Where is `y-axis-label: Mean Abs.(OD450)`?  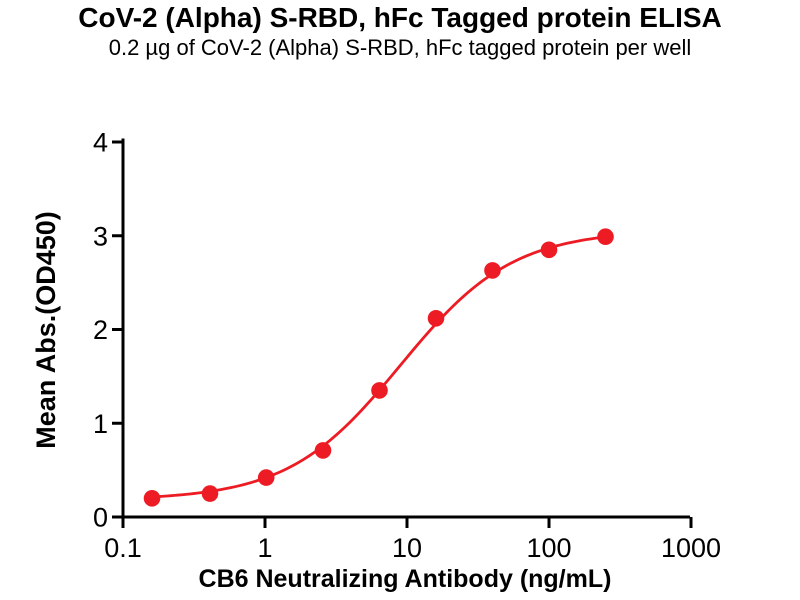 y-axis-label: Mean Abs.(OD450) is located at coordinates (46, 330).